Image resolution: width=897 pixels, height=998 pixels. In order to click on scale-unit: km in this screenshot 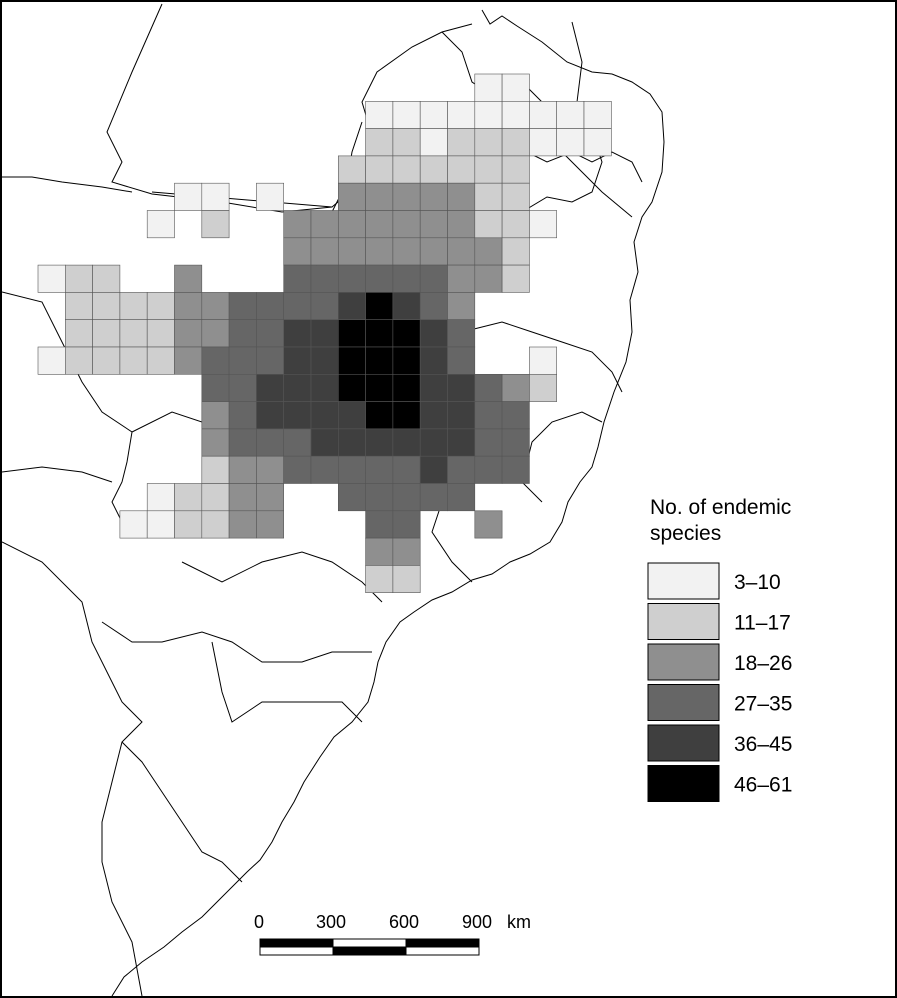, I will do `click(519, 922)`.